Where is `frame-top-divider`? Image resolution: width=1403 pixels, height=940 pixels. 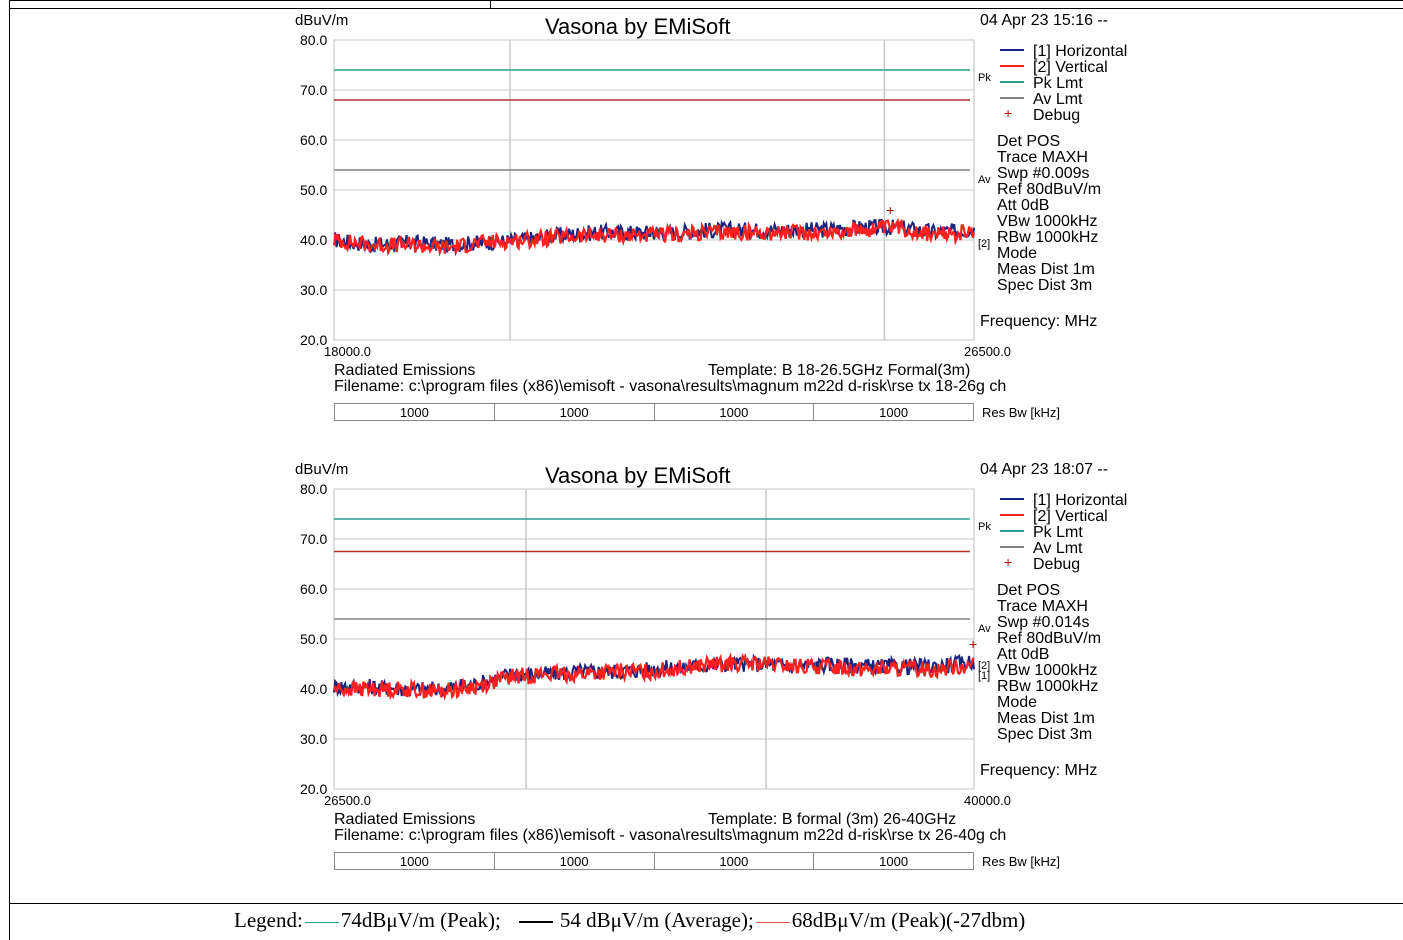
frame-top-divider is located at coordinates (490, 4).